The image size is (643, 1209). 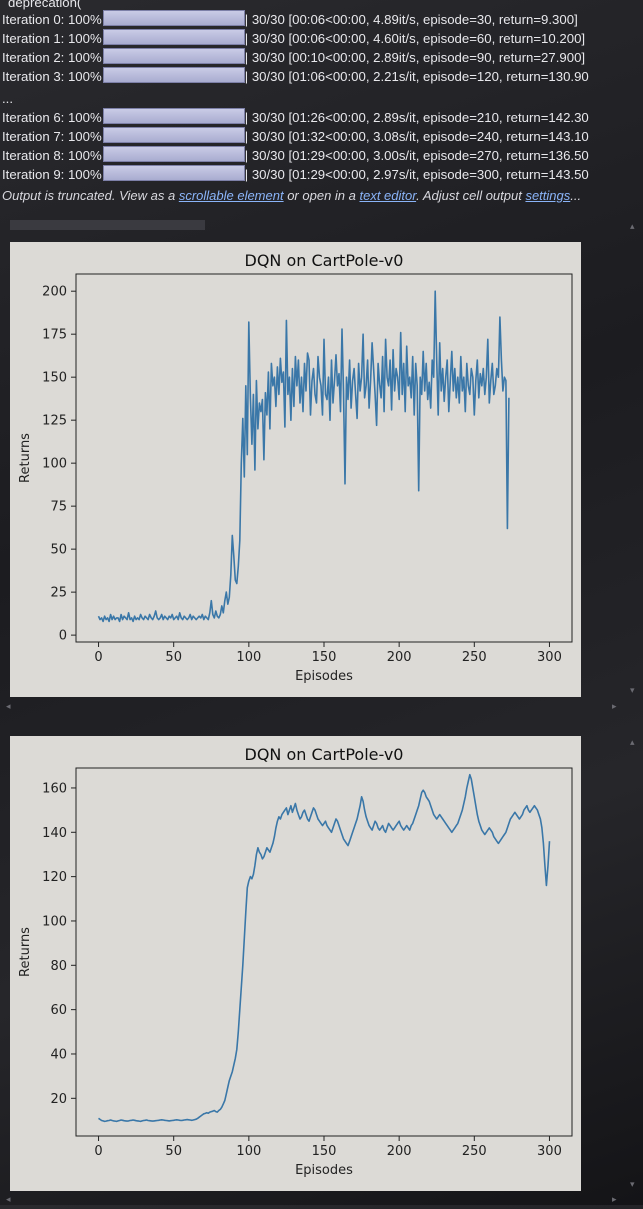 What do you see at coordinates (471, 195) in the screenshot?
I see `truncation-text-3: . Adjust cell output` at bounding box center [471, 195].